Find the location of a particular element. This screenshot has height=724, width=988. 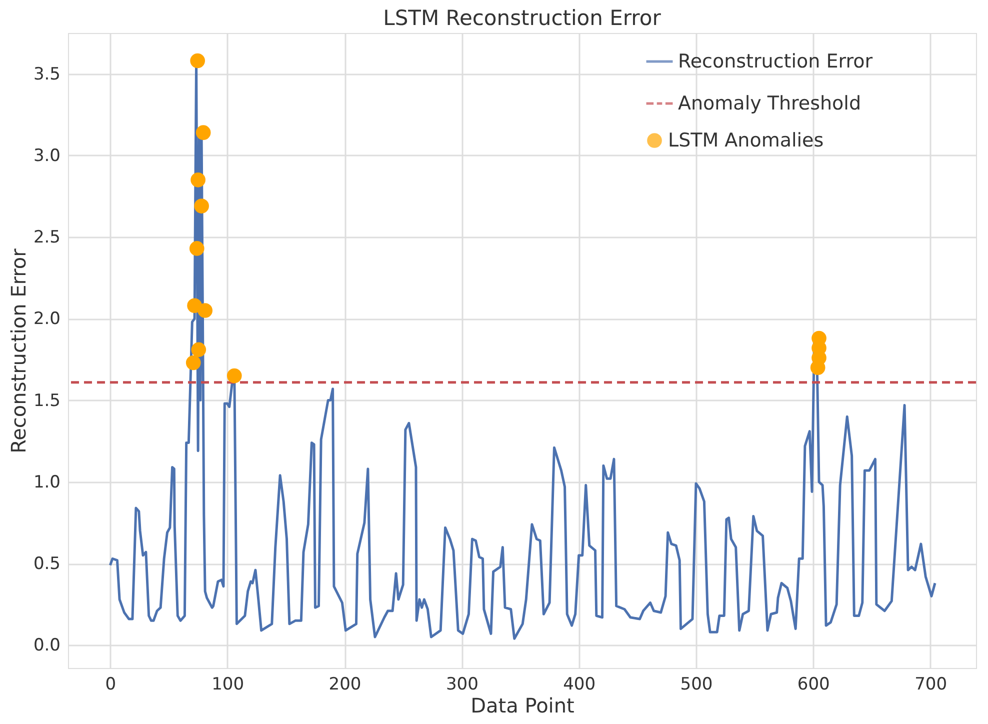

x-tick-label: 0 is located at coordinates (110, 684).